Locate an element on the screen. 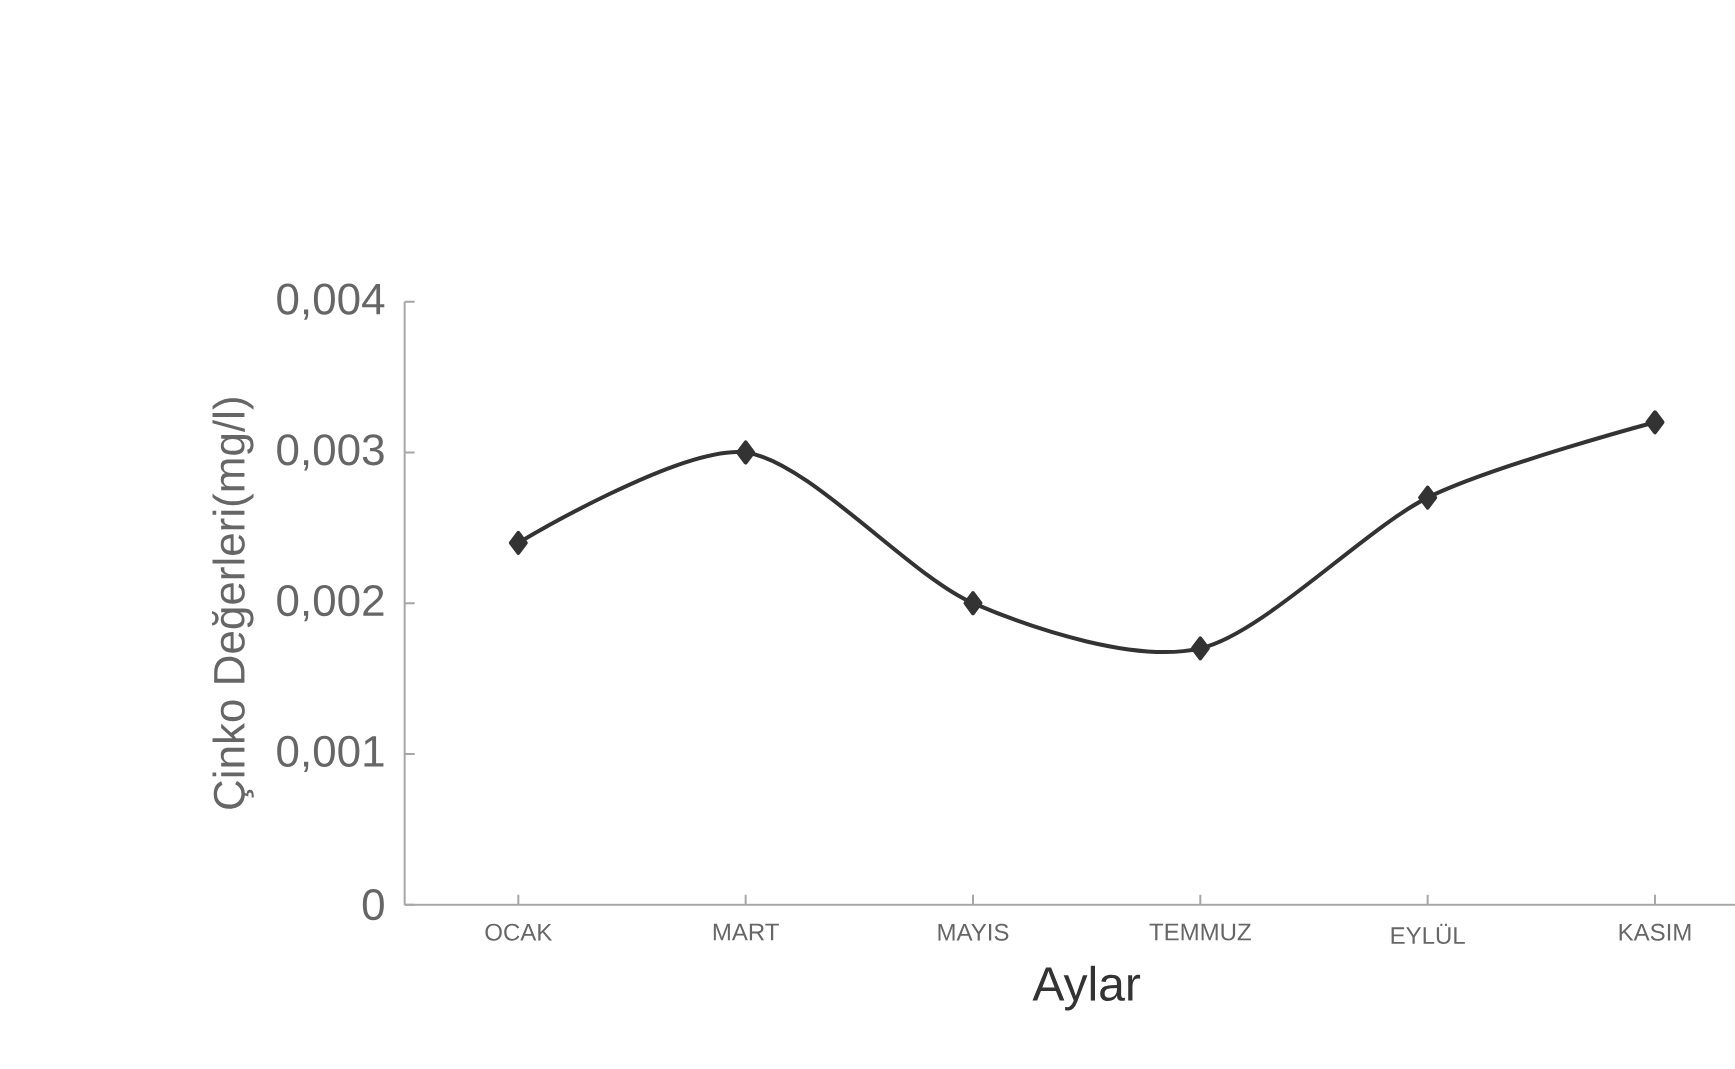  x-tick-label: EYLÜL is located at coordinates (1428, 934).